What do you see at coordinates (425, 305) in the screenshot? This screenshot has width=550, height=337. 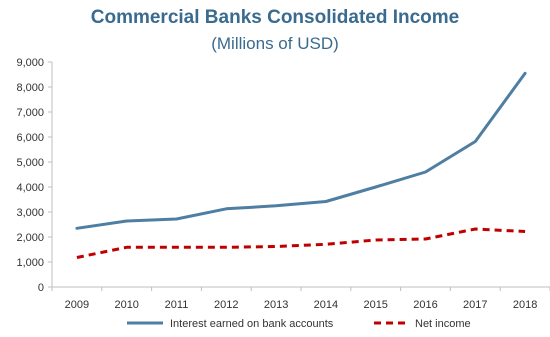 I see `x-tick-label: 2016` at bounding box center [425, 305].